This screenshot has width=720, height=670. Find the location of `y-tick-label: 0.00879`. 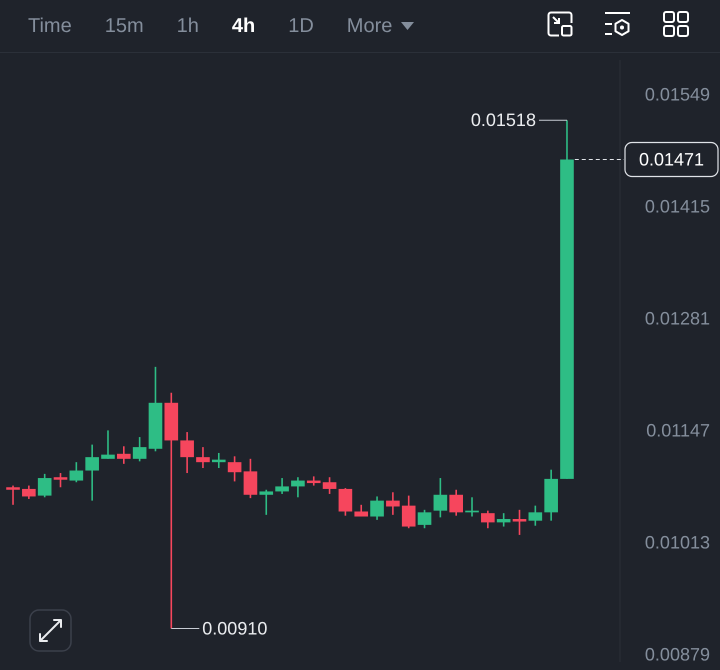

y-tick-label: 0.00879 is located at coordinates (677, 654).